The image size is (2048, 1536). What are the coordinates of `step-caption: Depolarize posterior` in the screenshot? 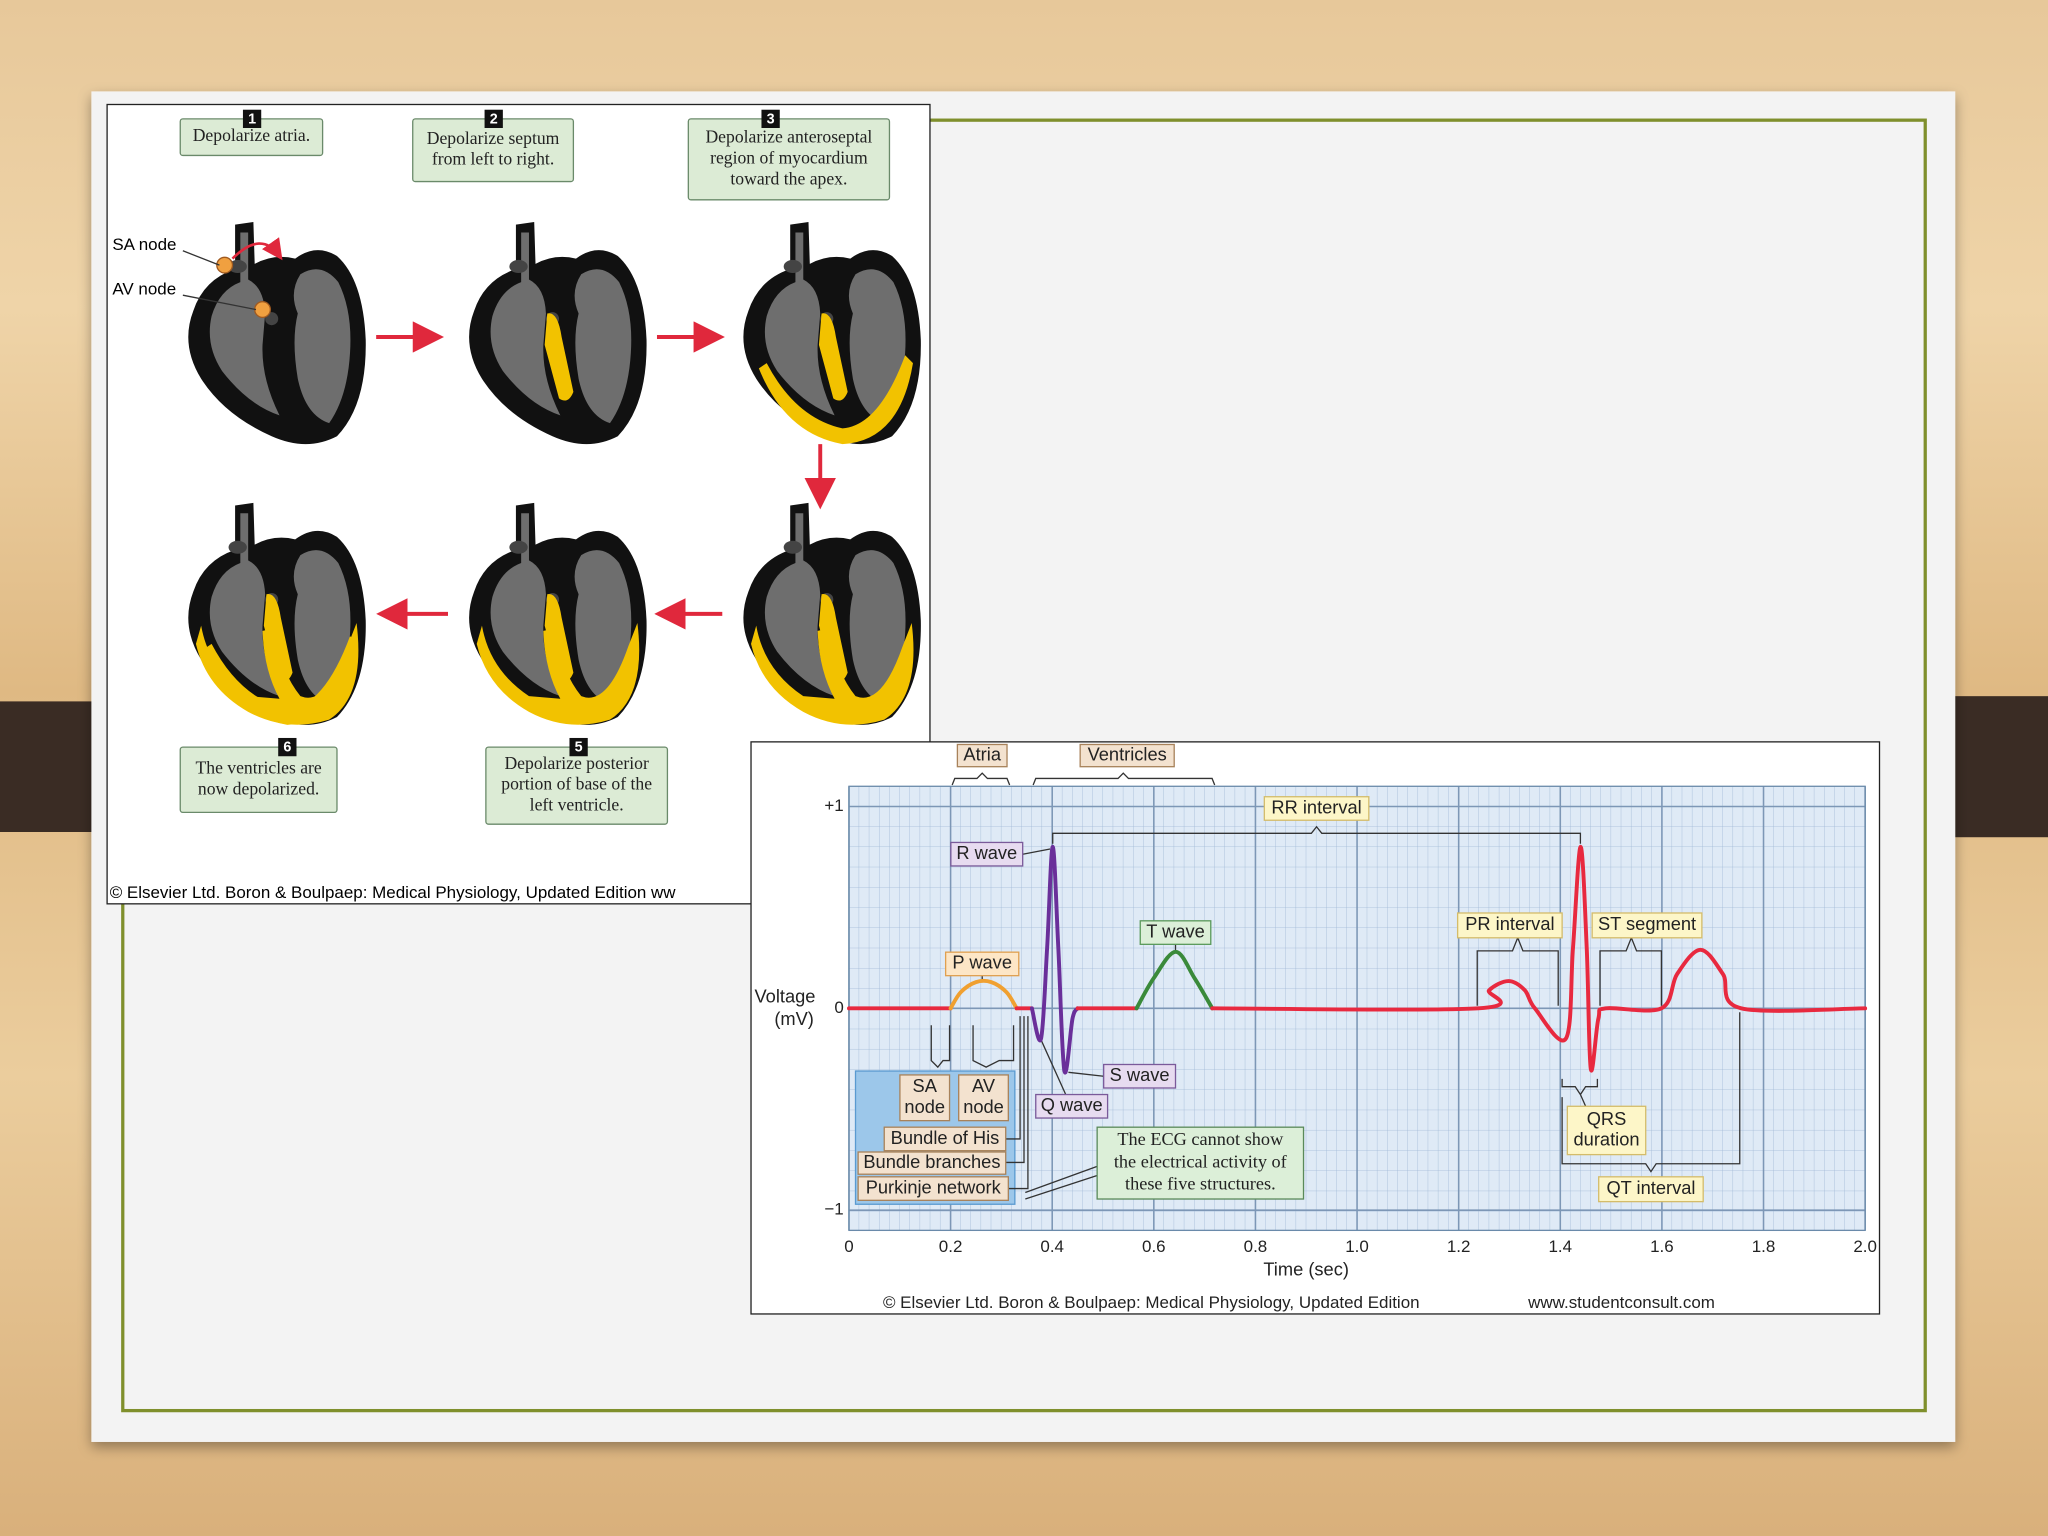 It's located at (576, 763).